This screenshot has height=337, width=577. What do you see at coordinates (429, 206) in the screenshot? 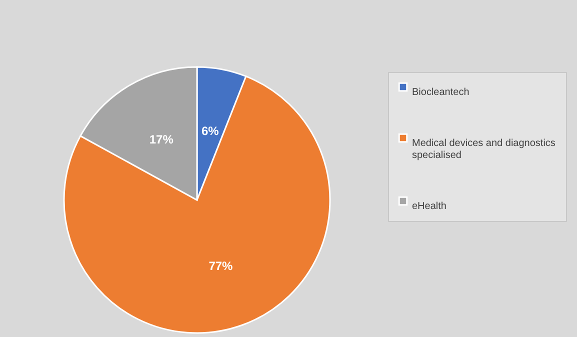
I see `legend-label: eHealth` at bounding box center [429, 206].